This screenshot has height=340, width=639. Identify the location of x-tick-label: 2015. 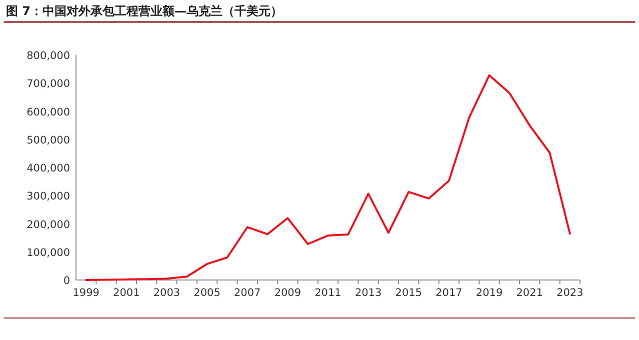
(408, 293).